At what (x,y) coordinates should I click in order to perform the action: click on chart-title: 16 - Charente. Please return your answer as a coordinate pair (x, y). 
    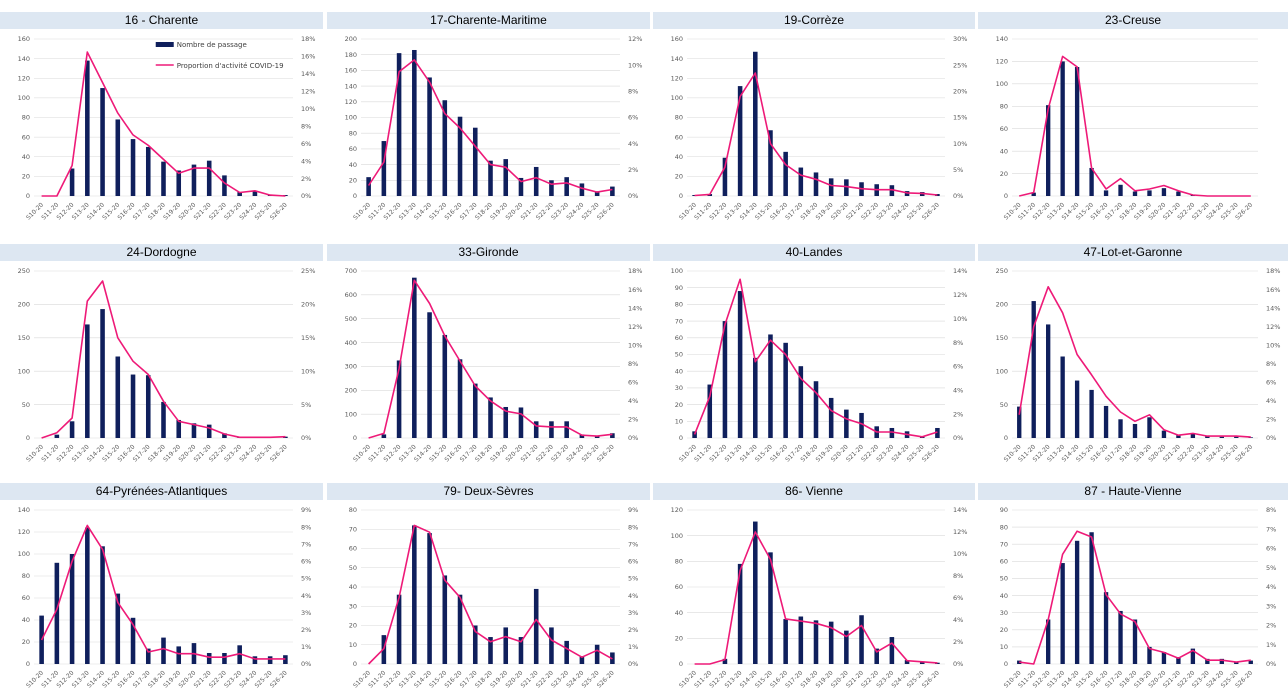
    Looking at the image, I should click on (161, 20).